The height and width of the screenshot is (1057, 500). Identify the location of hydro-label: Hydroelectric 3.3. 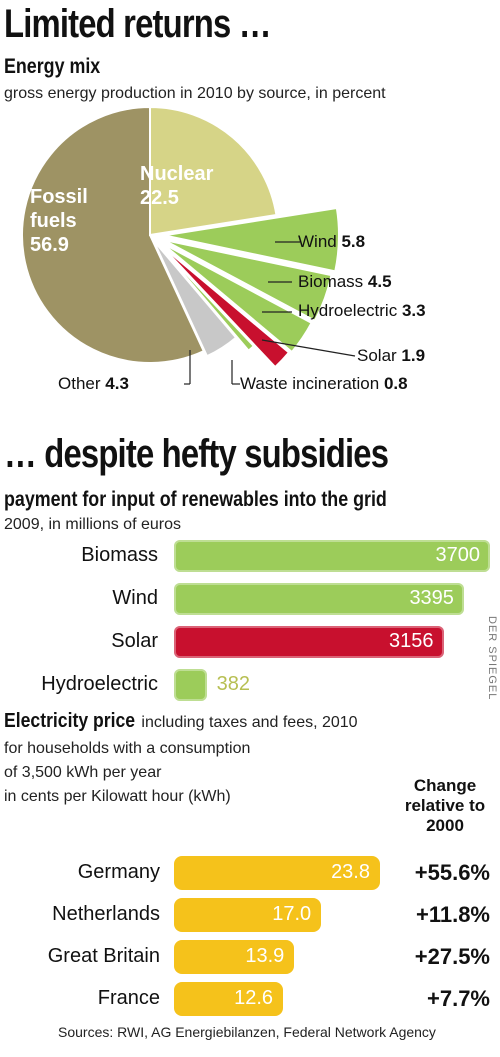
(362, 310).